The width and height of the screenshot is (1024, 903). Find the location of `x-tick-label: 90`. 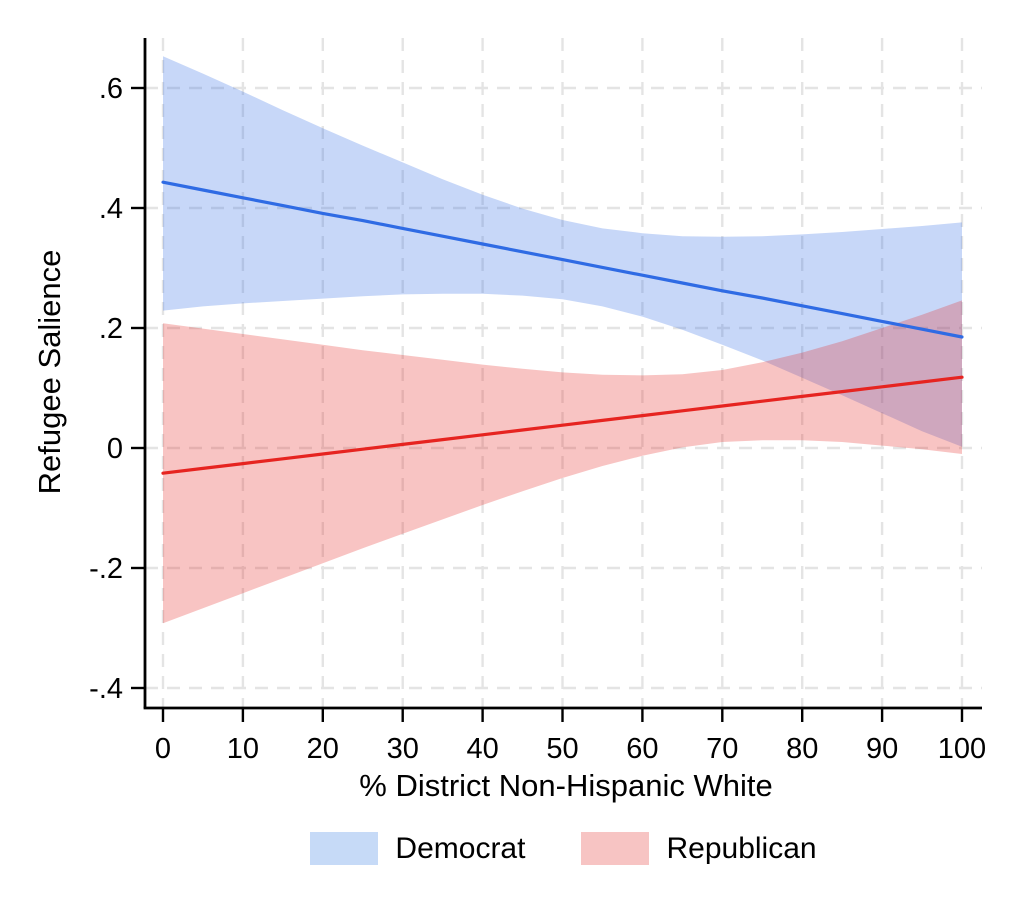

x-tick-label: 90 is located at coordinates (882, 749).